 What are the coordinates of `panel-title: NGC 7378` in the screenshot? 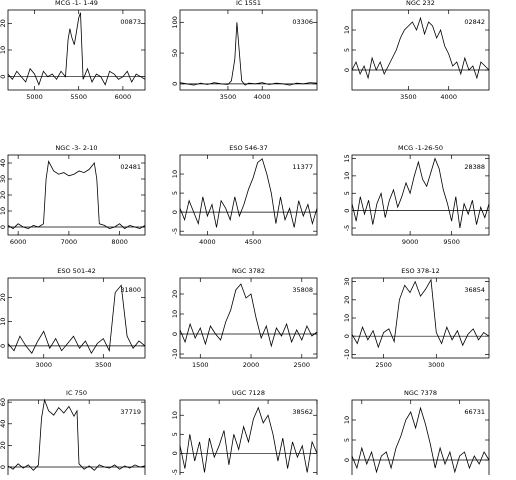 It's located at (420, 393).